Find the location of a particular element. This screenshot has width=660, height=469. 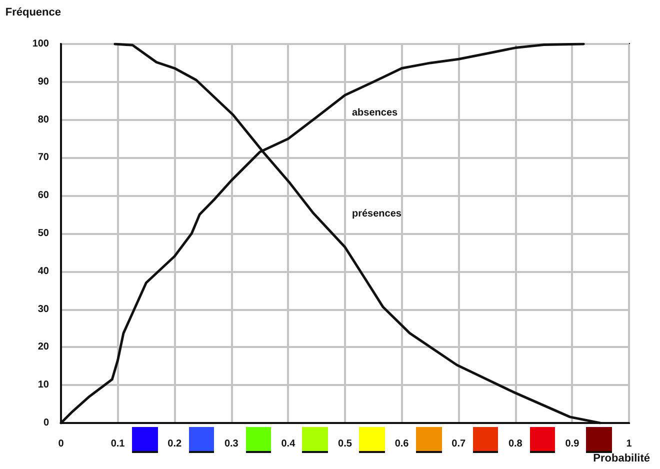

text: présences is located at coordinates (377, 214).